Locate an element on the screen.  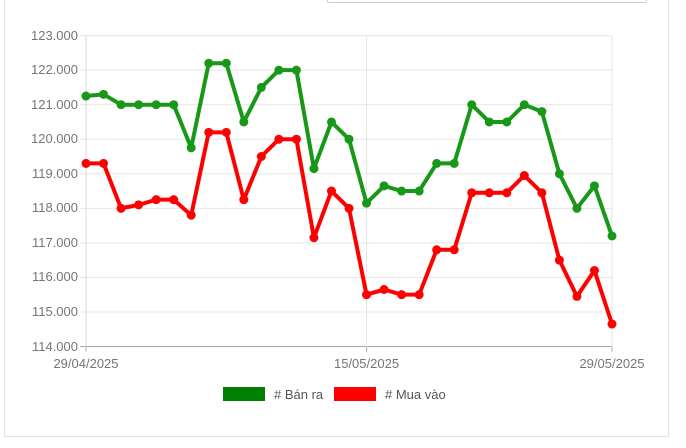
legend-item-mua-vao: # Mua vào is located at coordinates (390, 394).